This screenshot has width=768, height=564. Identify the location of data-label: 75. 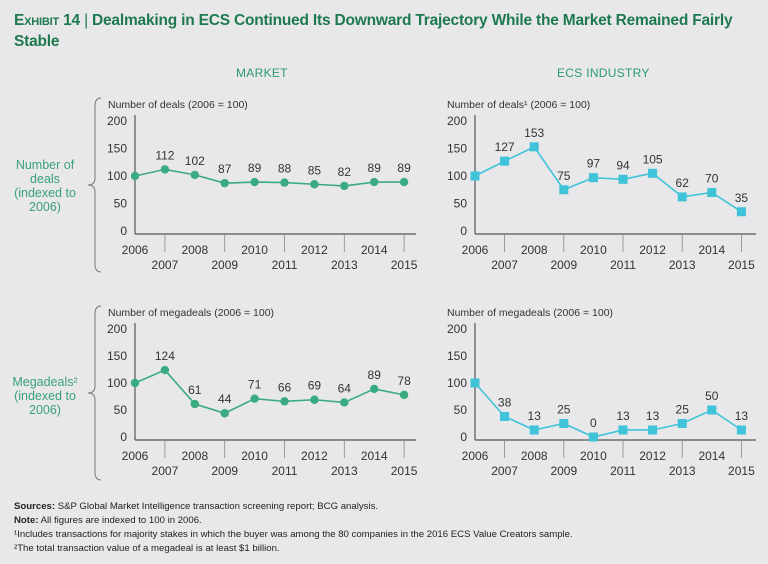
(564, 176).